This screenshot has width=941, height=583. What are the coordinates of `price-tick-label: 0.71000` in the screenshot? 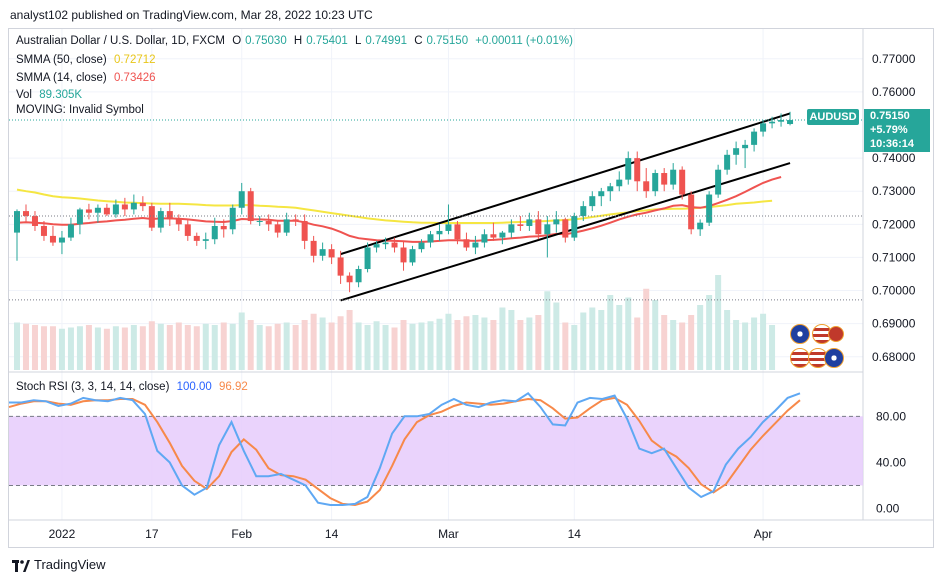 It's located at (894, 257).